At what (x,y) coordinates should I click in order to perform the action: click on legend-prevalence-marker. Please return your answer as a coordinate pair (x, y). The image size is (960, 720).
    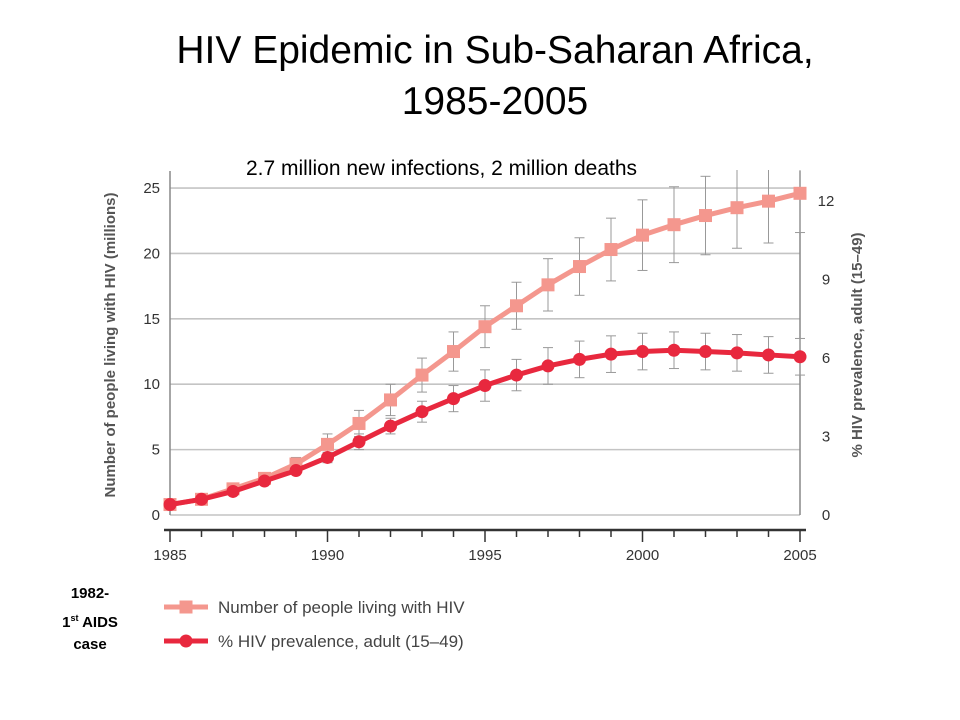
    Looking at the image, I should click on (186, 641).